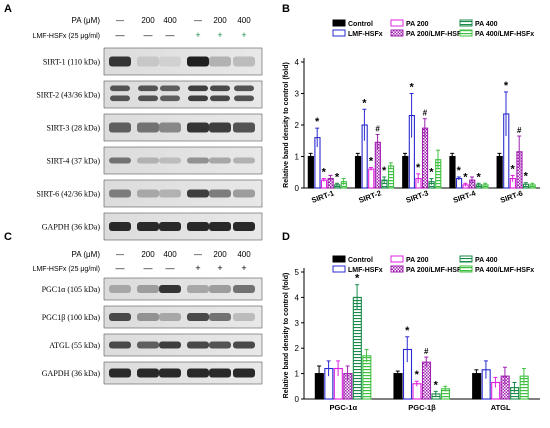  I want to click on blot-row: PGC1β (100 kDa), so click(152, 317).